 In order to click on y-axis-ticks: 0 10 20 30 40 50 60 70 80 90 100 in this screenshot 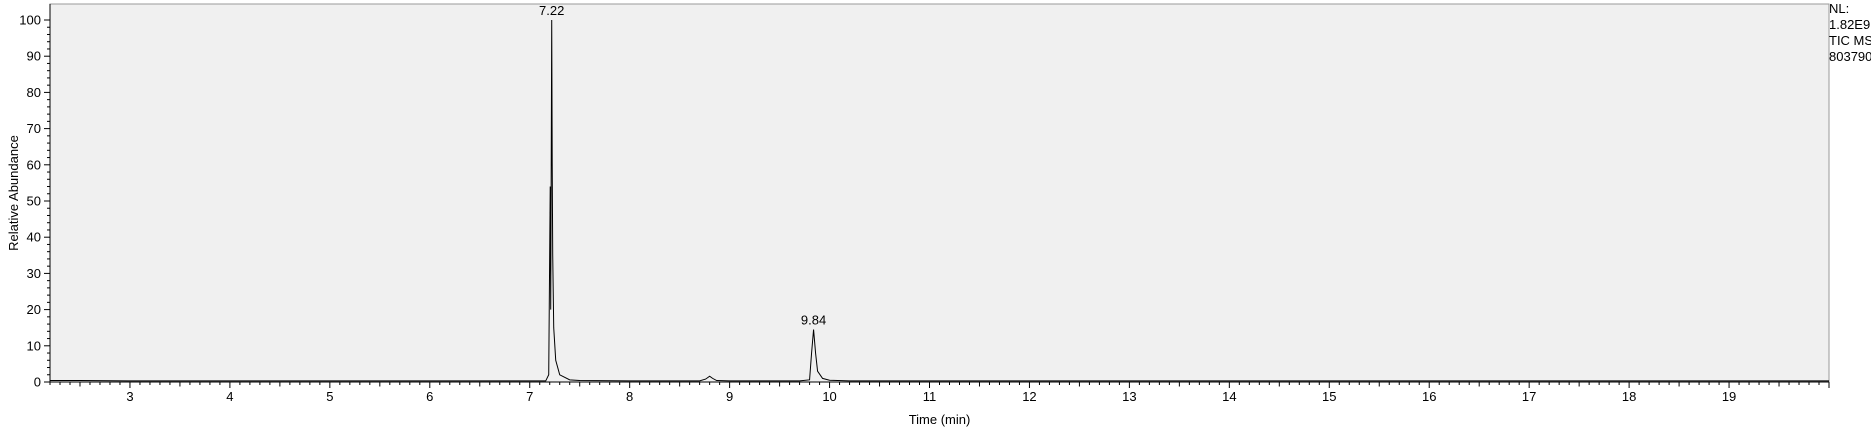, I will do `click(35, 197)`.